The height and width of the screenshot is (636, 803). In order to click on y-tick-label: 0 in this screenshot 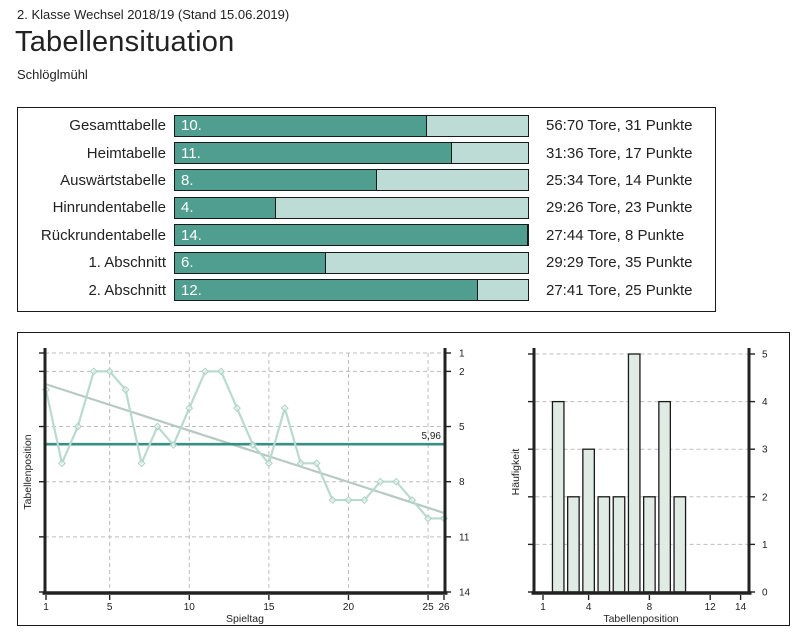, I will do `click(765, 593)`.